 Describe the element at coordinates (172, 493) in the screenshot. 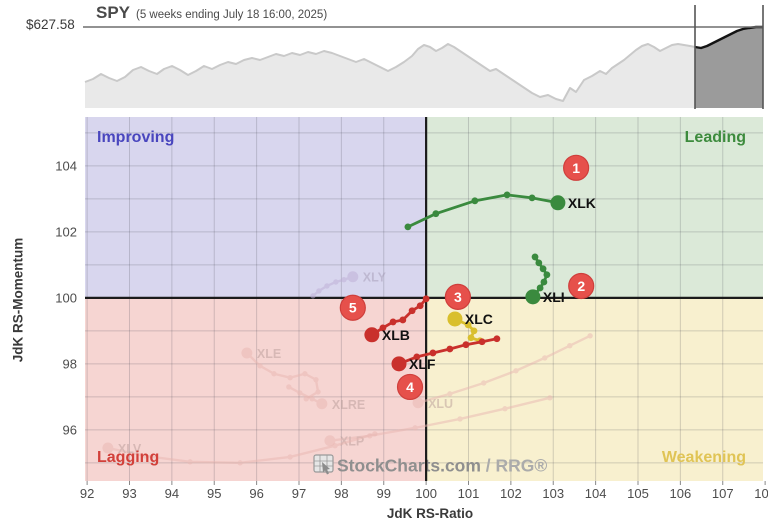

I see `x-tick-94: 94` at that location.